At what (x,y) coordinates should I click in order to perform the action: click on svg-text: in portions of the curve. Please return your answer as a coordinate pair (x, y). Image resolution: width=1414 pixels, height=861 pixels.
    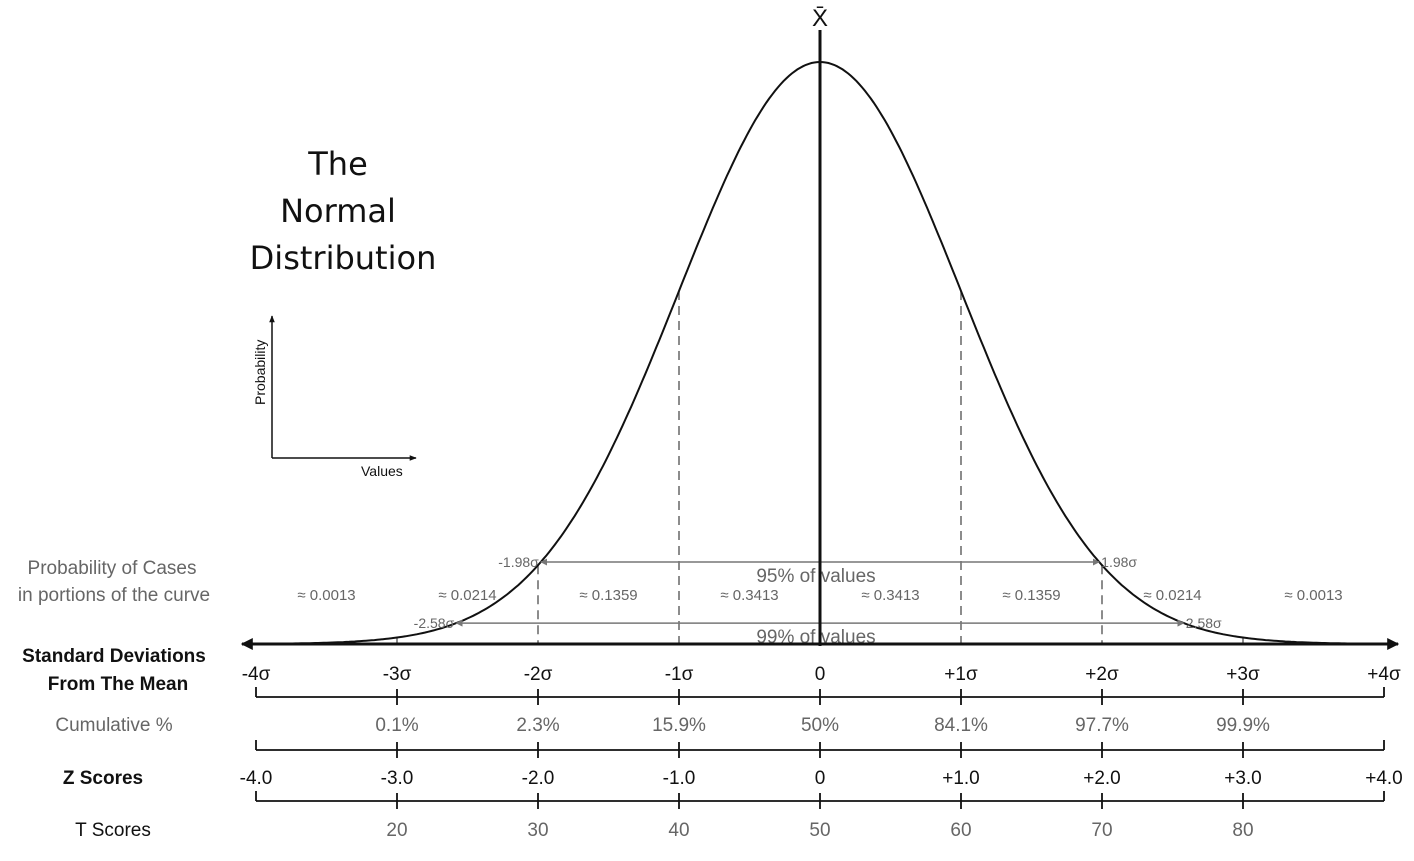
    Looking at the image, I should click on (114, 595).